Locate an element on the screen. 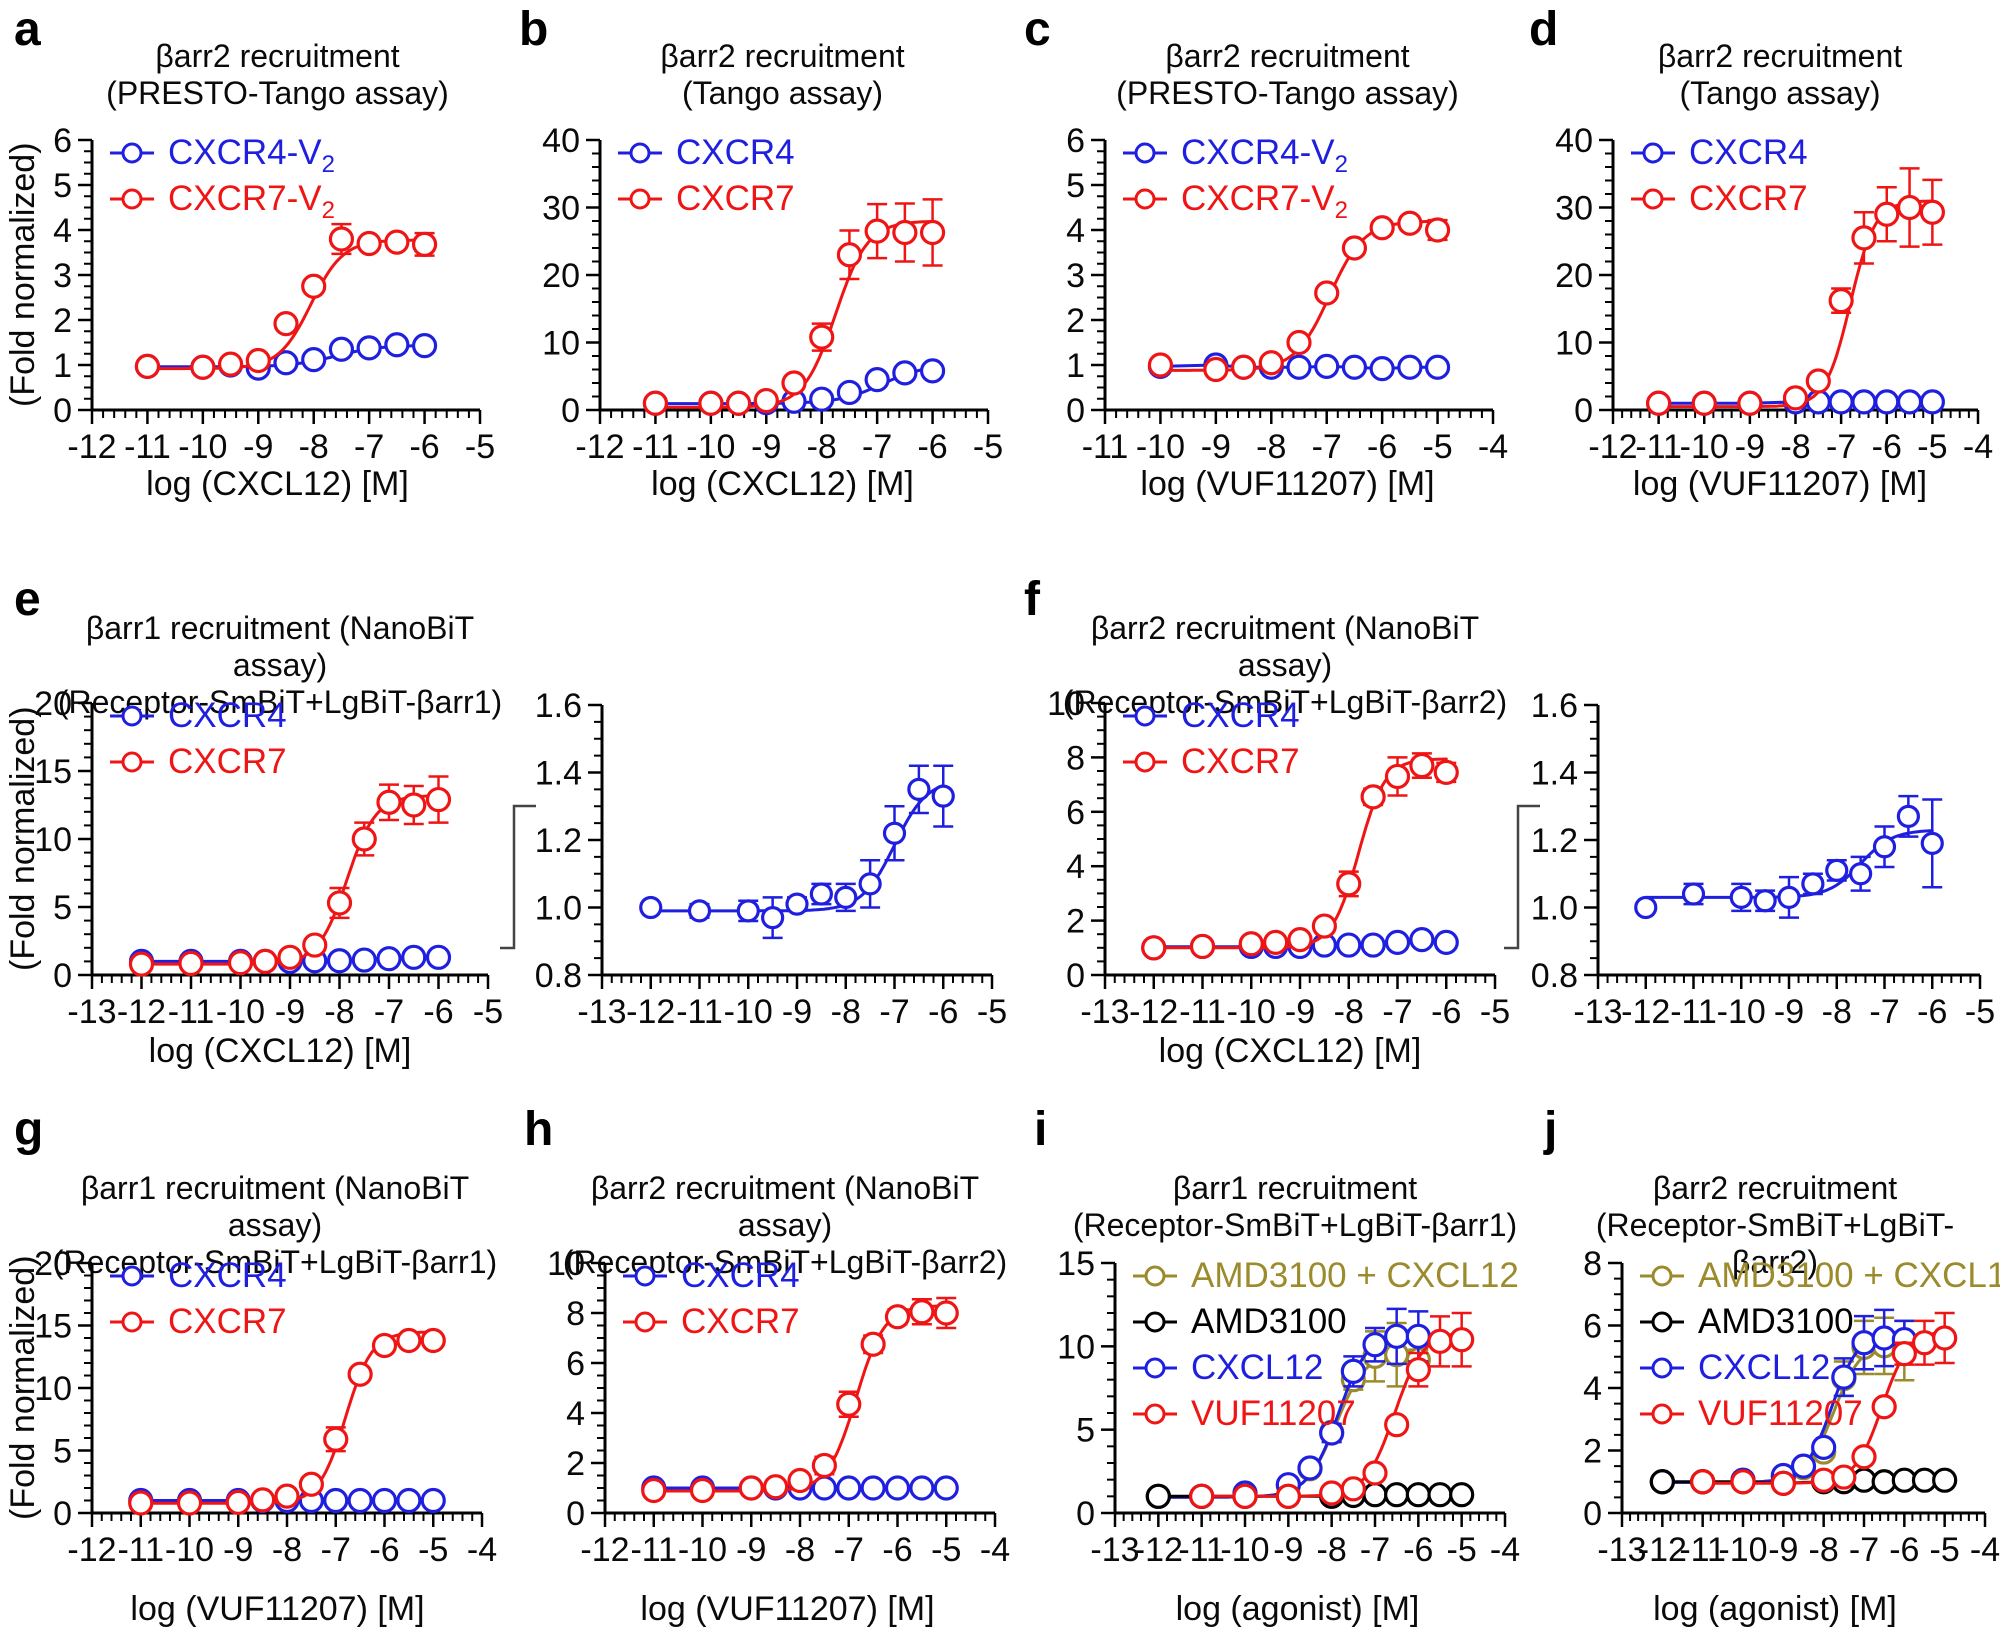 This screenshot has width=2000, height=1649. x-axis-label: log (VUF11207) [M] is located at coordinates (1287, 484).